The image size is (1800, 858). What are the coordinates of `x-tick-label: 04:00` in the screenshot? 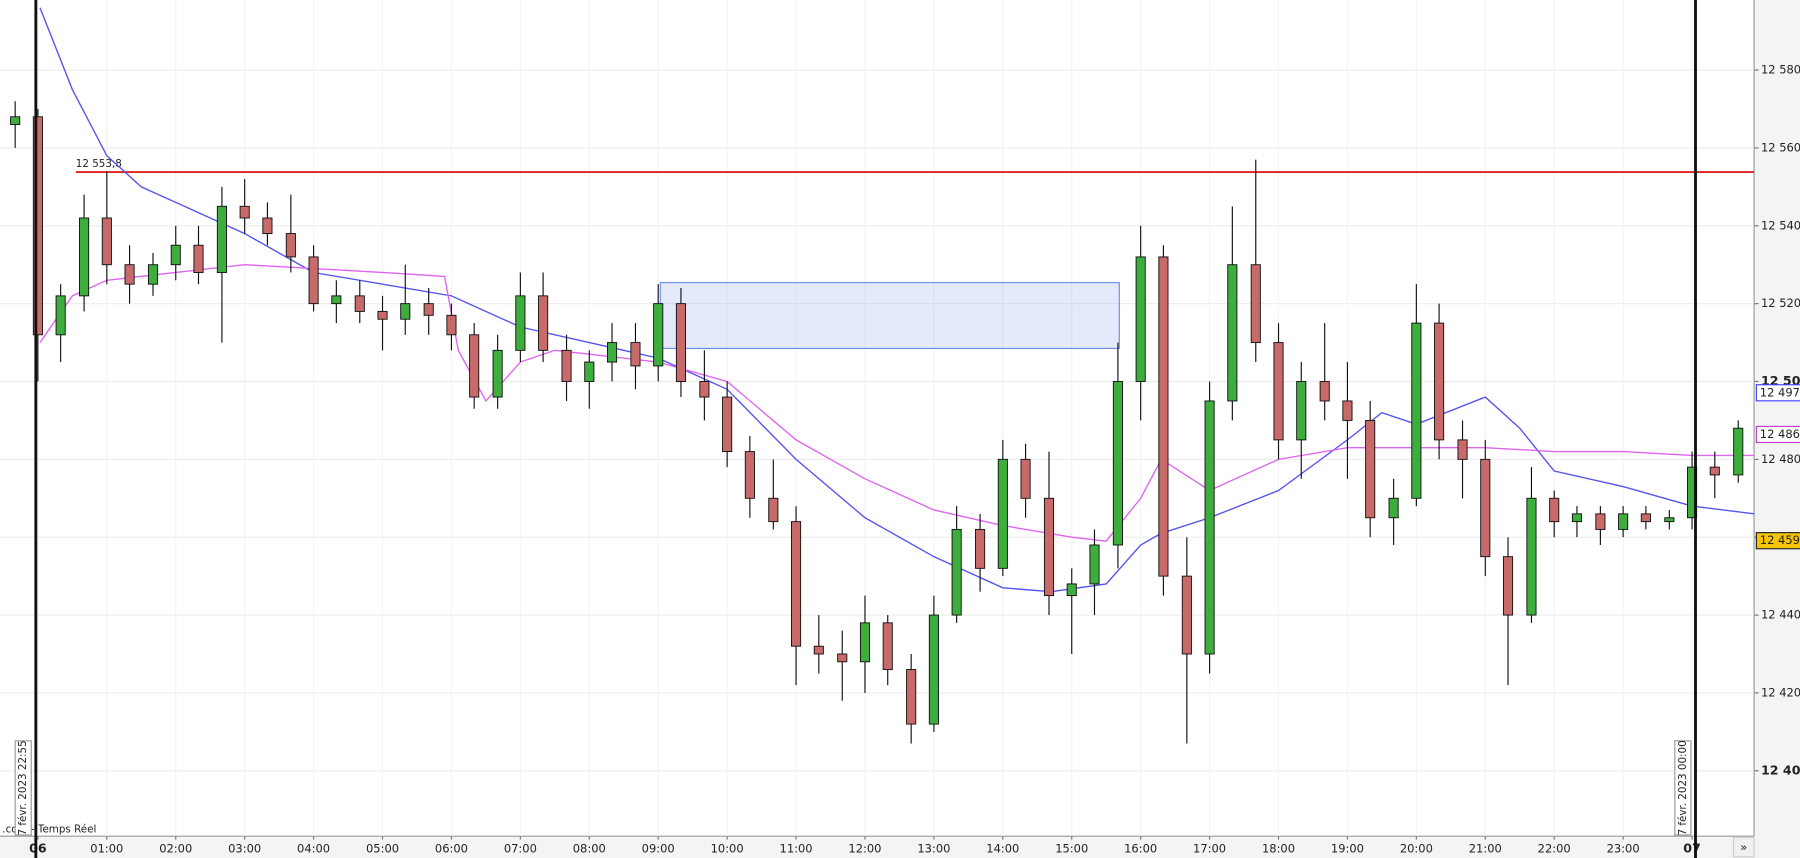 It's located at (313, 848).